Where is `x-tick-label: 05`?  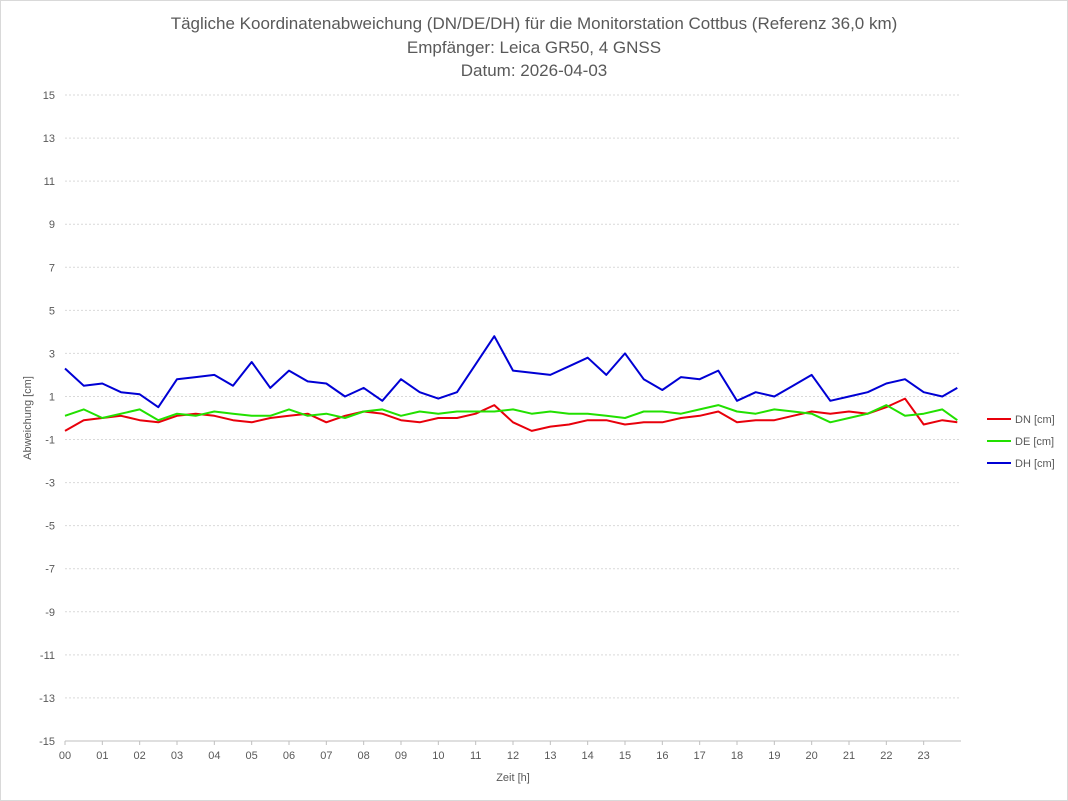
x-tick-label: 05 is located at coordinates (252, 756).